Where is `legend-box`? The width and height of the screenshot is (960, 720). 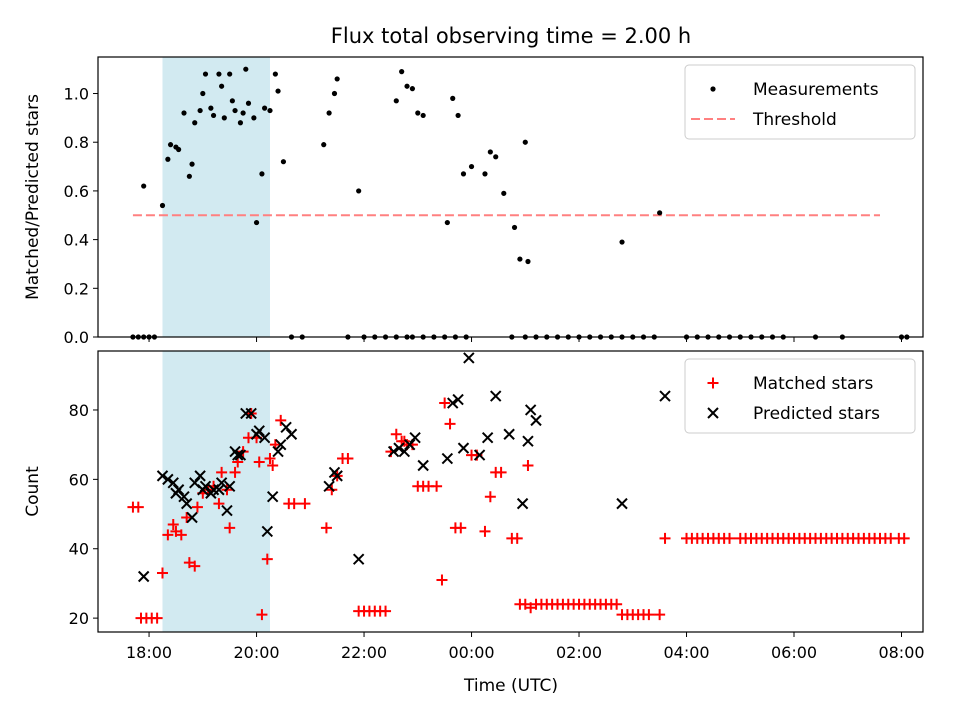
legend-box is located at coordinates (800, 102).